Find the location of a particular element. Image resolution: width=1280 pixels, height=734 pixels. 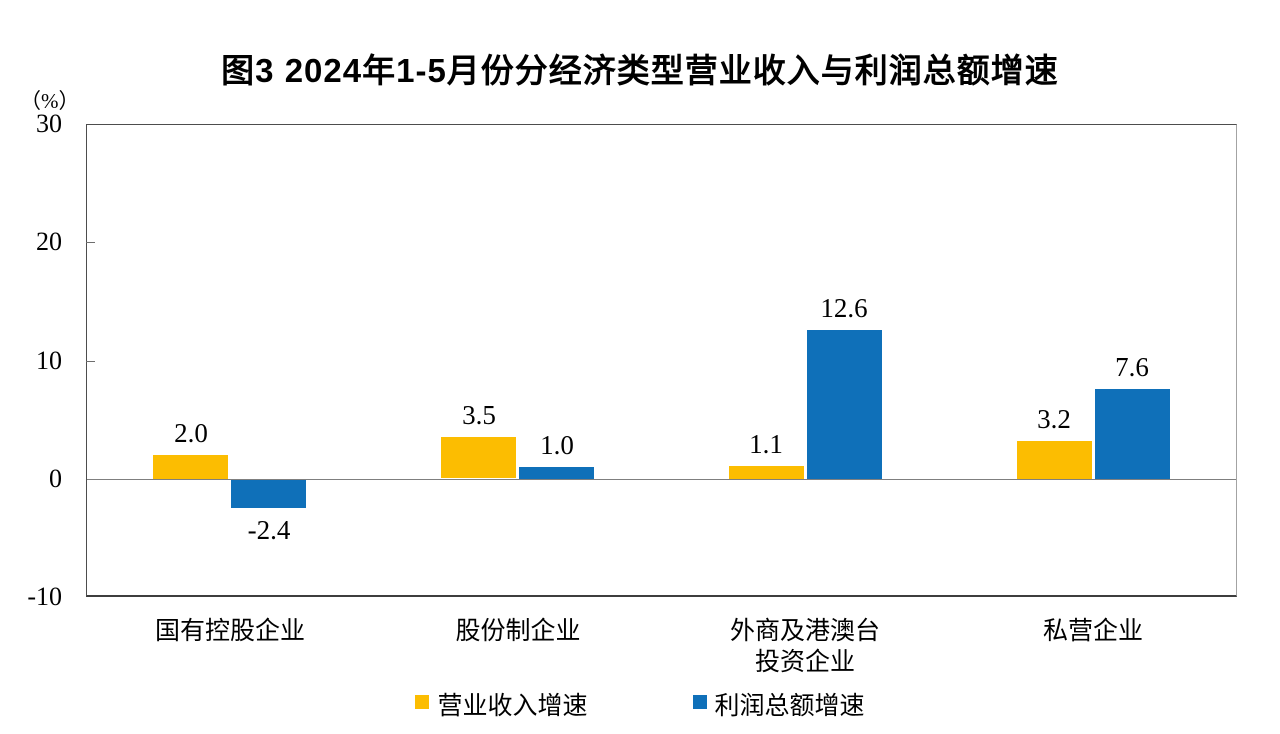

legend-item-profit: 利润总额增速 is located at coordinates (778, 704).